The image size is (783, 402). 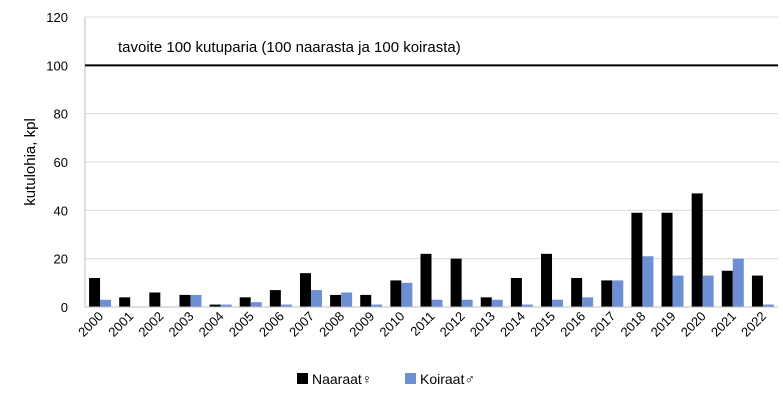 I want to click on x-tick-label: 2004, so click(x=211, y=324).